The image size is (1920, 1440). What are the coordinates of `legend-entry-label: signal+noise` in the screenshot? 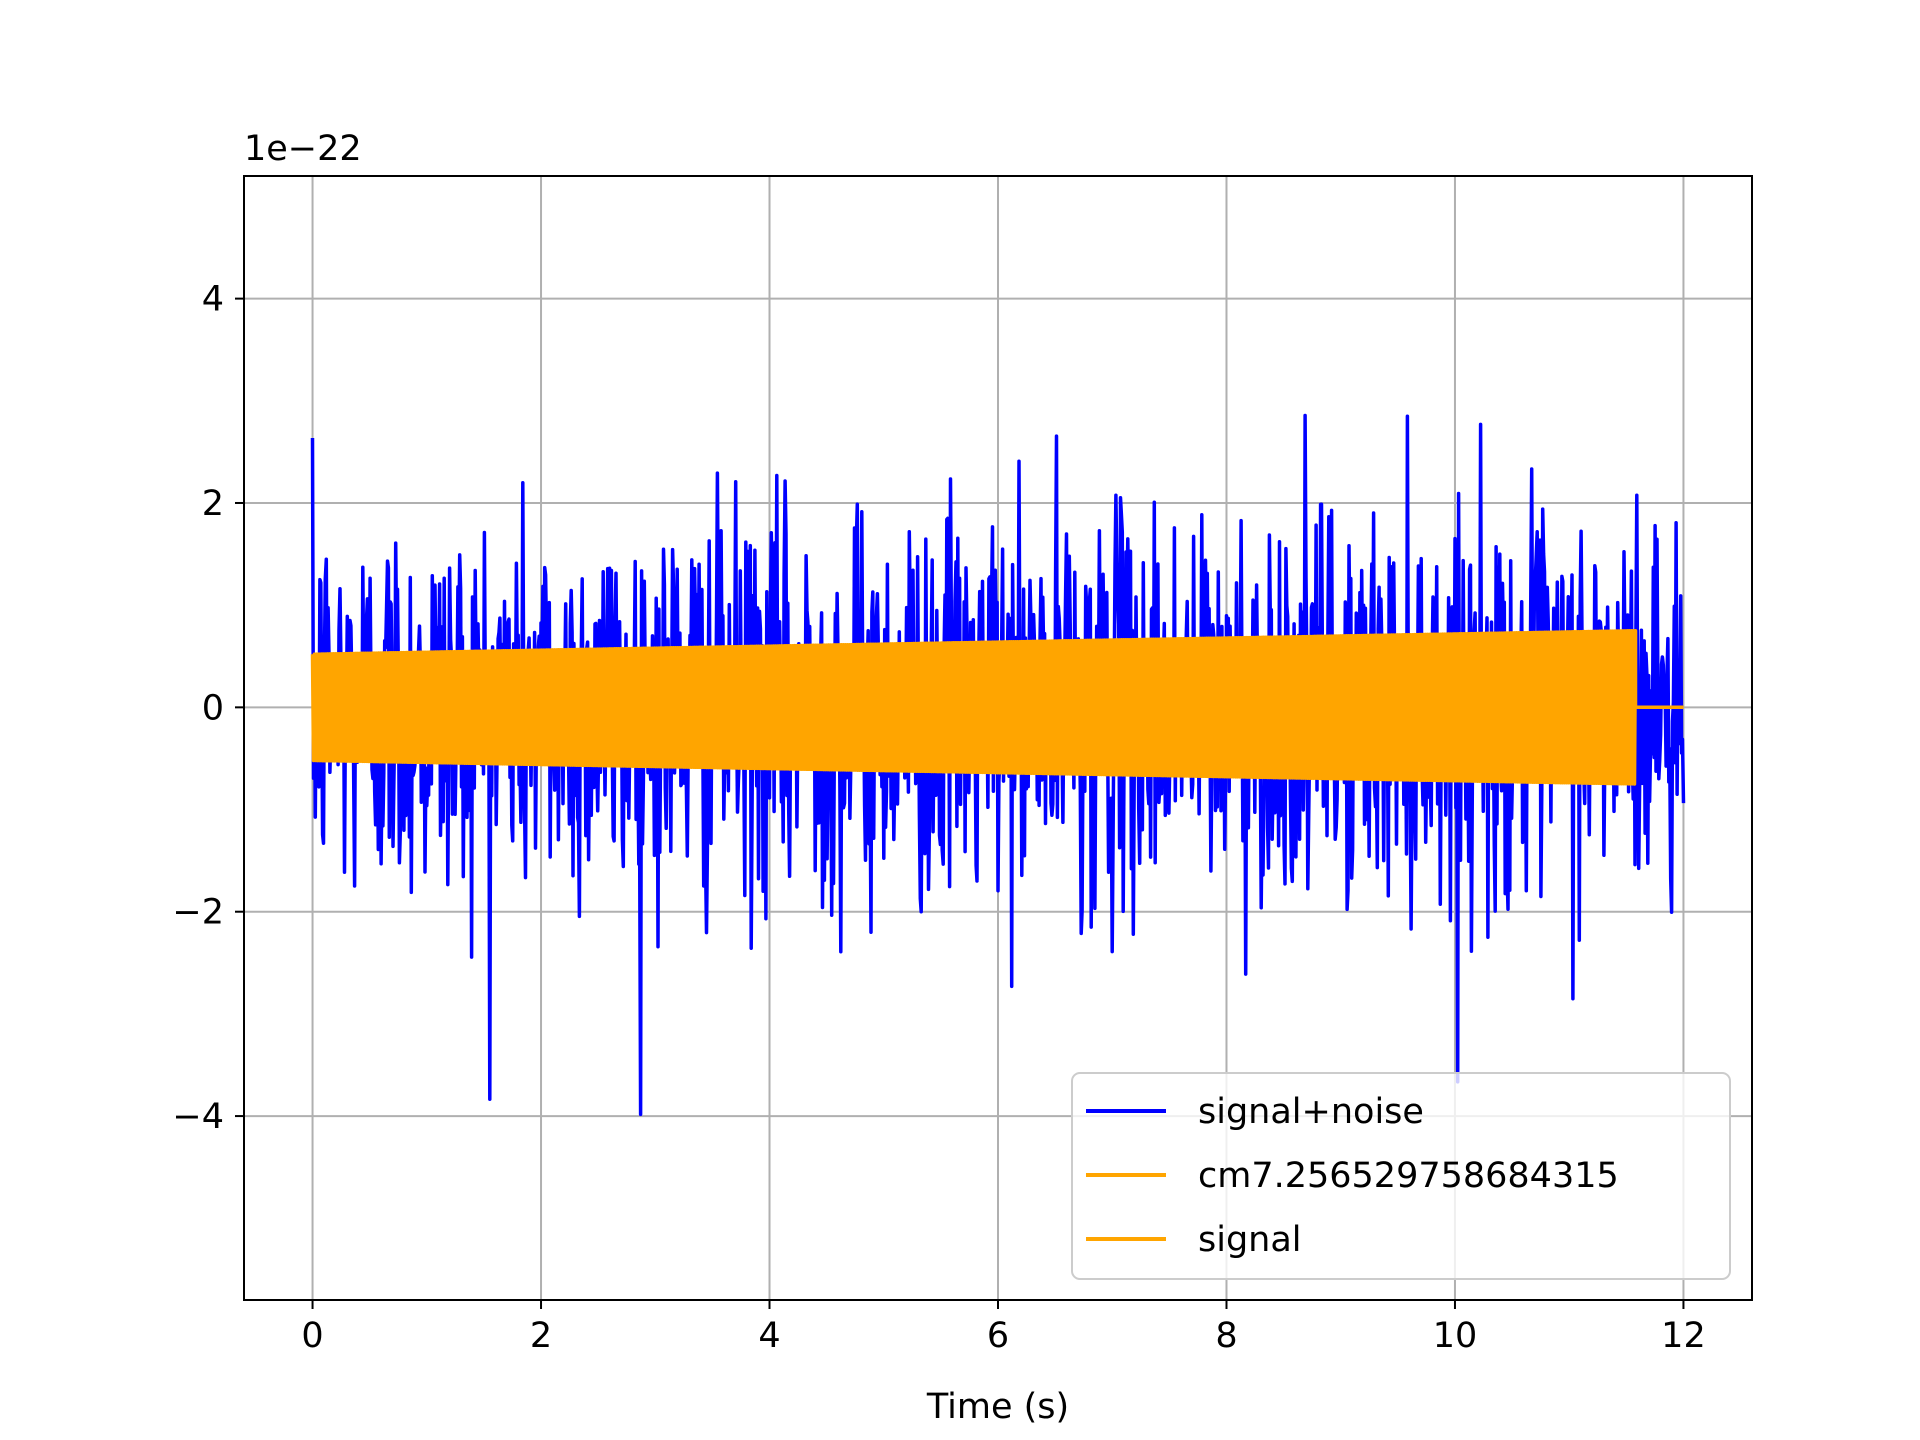 It's located at (1311, 1112).